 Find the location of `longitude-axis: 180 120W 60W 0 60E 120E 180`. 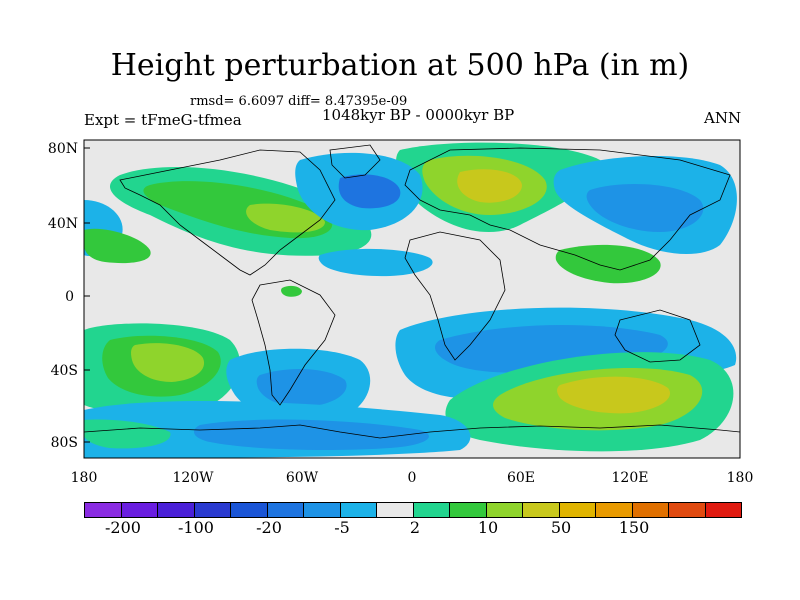

longitude-axis: 180 120W 60W 0 60E 120E 180 is located at coordinates (412, 478).